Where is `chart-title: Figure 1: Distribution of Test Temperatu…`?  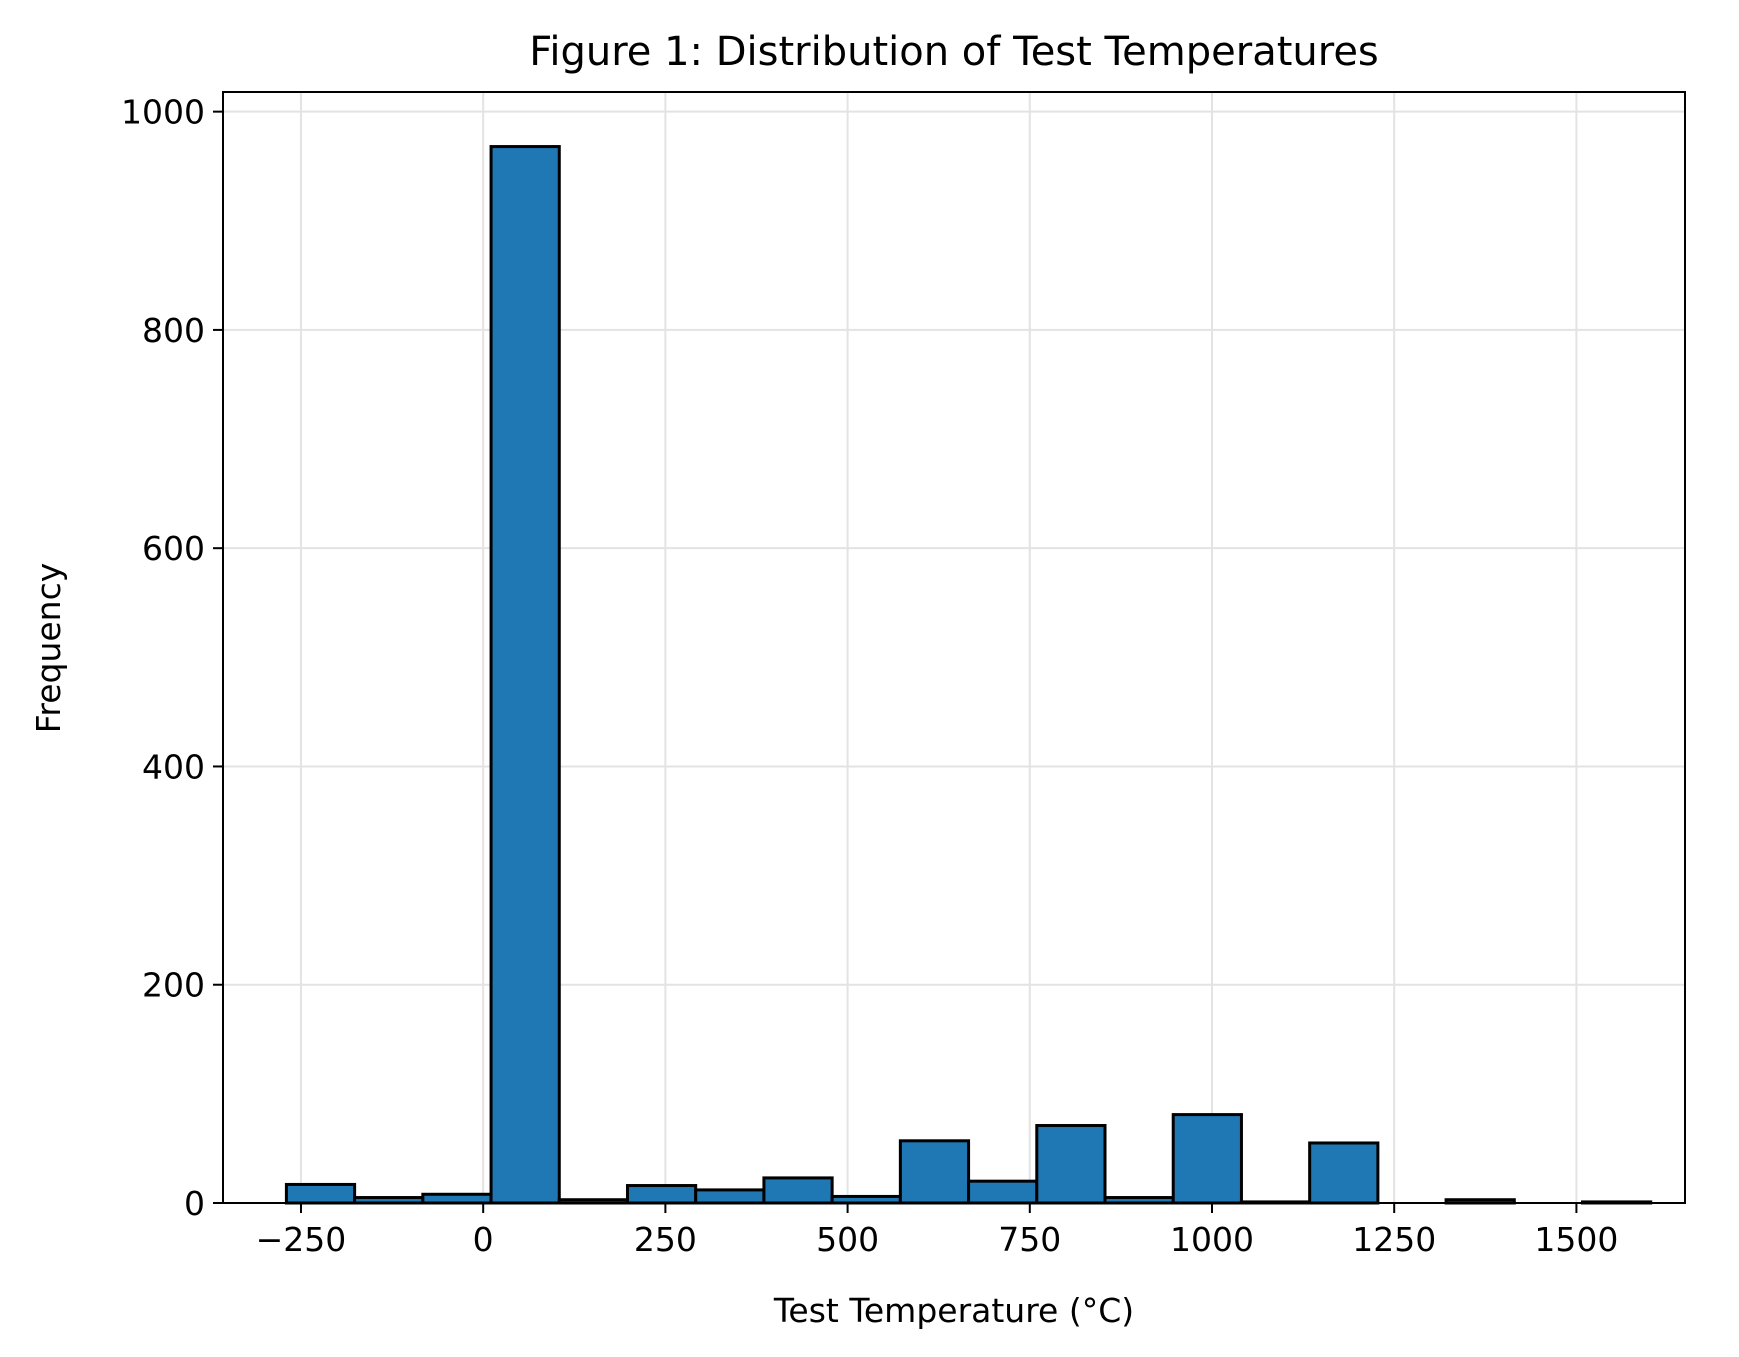
chart-title: Figure 1: Distribution of Test Temperatu… is located at coordinates (954, 52).